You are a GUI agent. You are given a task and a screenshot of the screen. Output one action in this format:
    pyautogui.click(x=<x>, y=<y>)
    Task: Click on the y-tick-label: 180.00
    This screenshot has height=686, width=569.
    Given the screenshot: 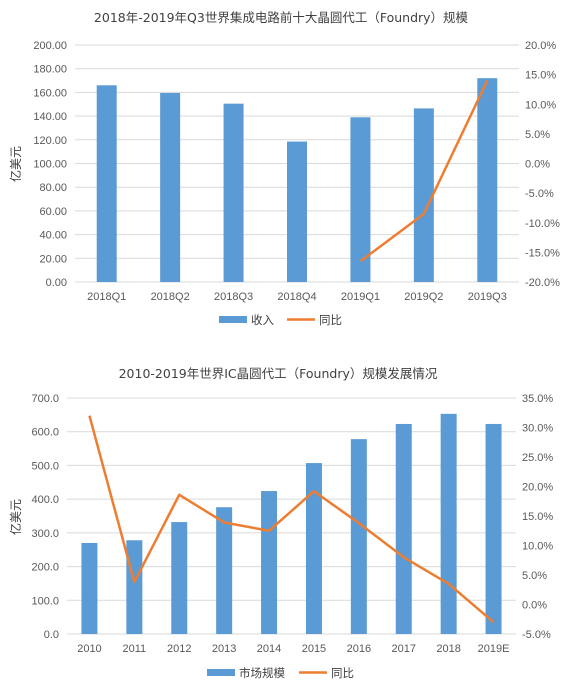 What is the action you would take?
    pyautogui.click(x=50, y=70)
    